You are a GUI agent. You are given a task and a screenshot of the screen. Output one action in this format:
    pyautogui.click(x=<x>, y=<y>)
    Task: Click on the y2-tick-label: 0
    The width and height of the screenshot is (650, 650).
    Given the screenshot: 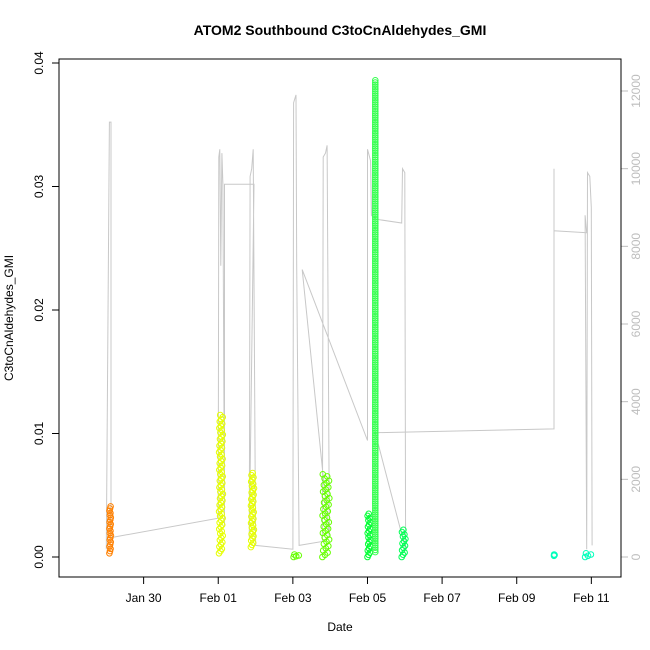 What is the action you would take?
    pyautogui.click(x=636, y=556)
    